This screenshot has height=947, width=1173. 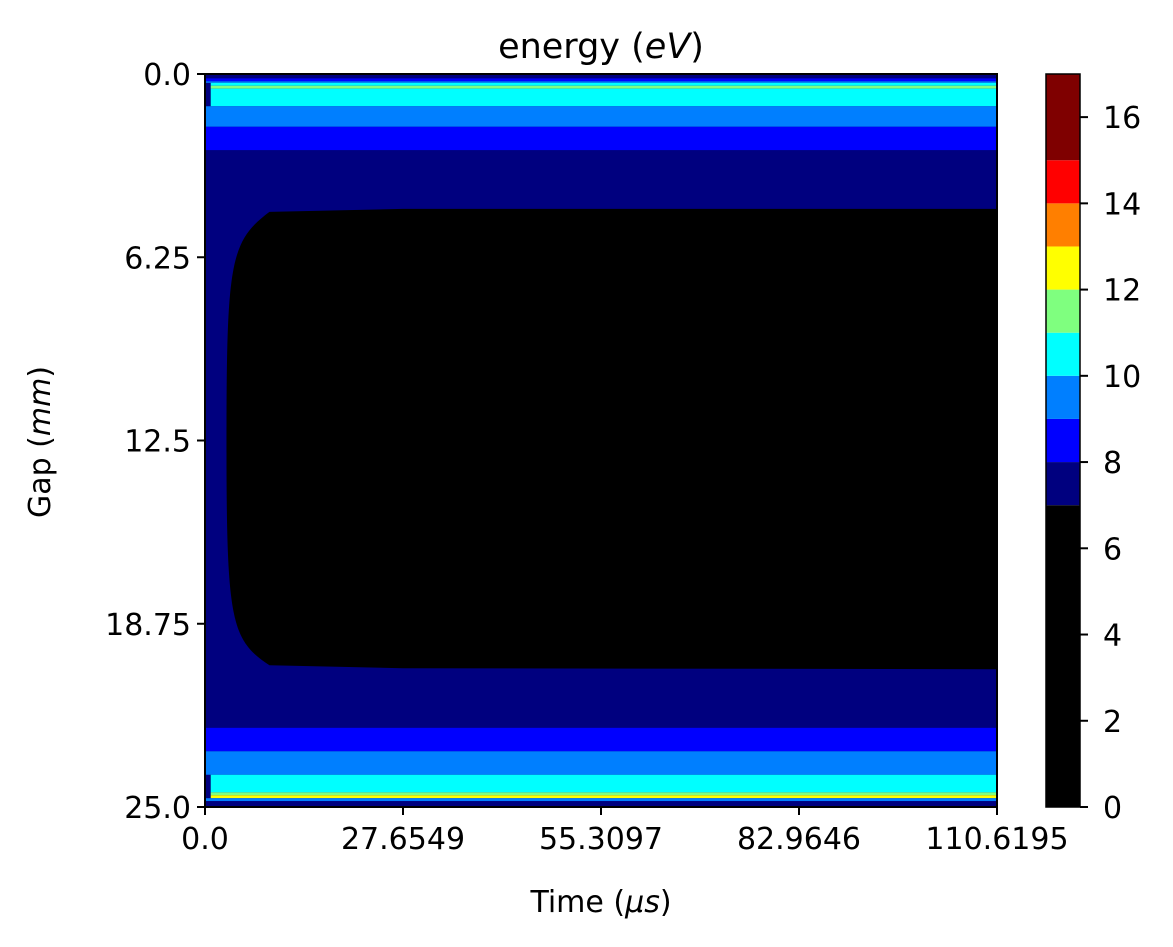 I want to click on x-tick-label-3: 82.9646, so click(x=799, y=839).